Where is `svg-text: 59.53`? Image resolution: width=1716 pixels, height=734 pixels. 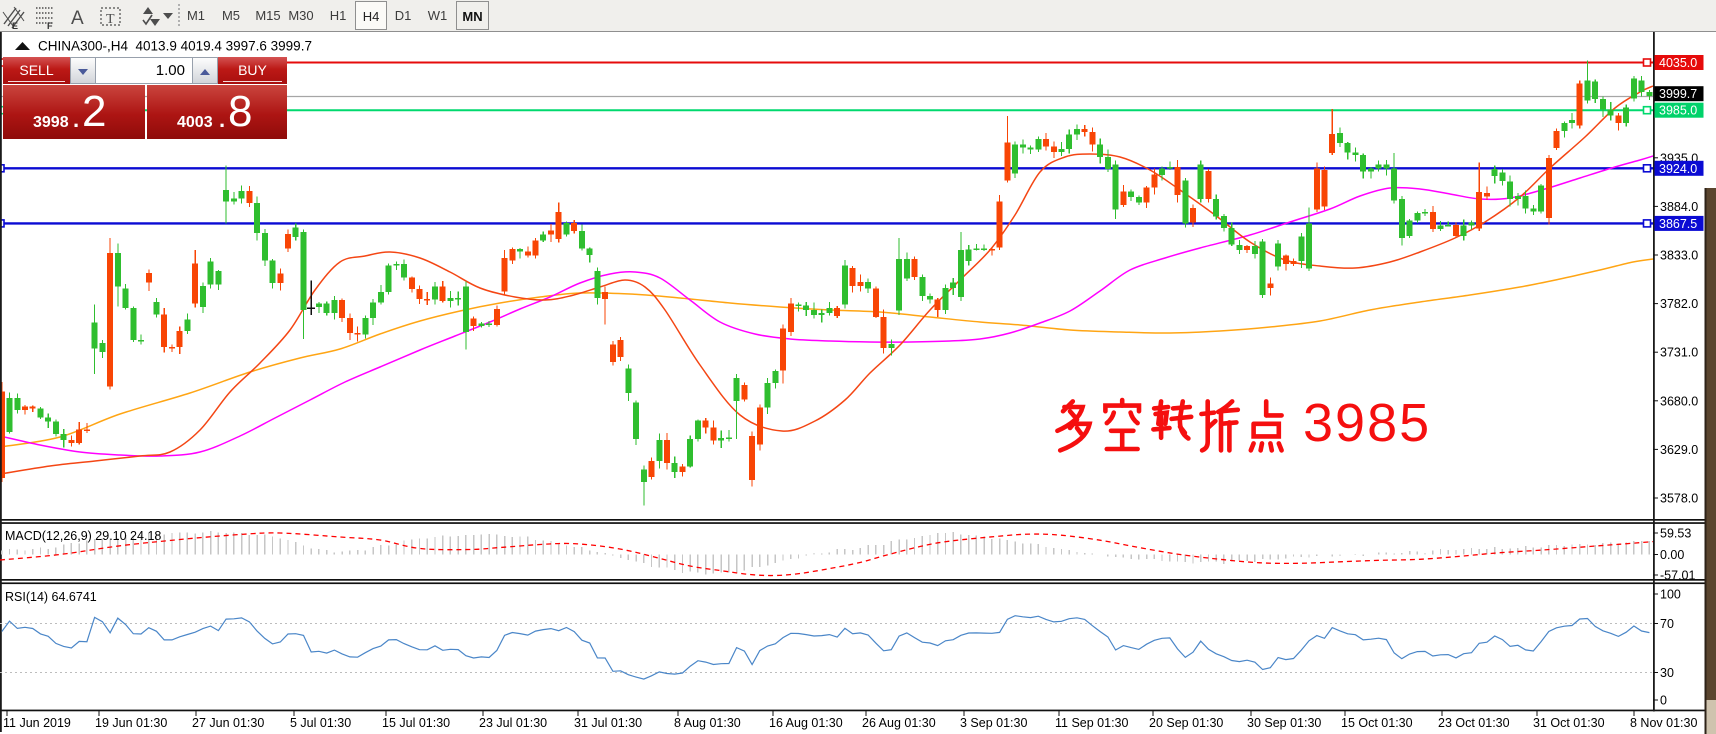 svg-text: 59.53 is located at coordinates (1675, 534).